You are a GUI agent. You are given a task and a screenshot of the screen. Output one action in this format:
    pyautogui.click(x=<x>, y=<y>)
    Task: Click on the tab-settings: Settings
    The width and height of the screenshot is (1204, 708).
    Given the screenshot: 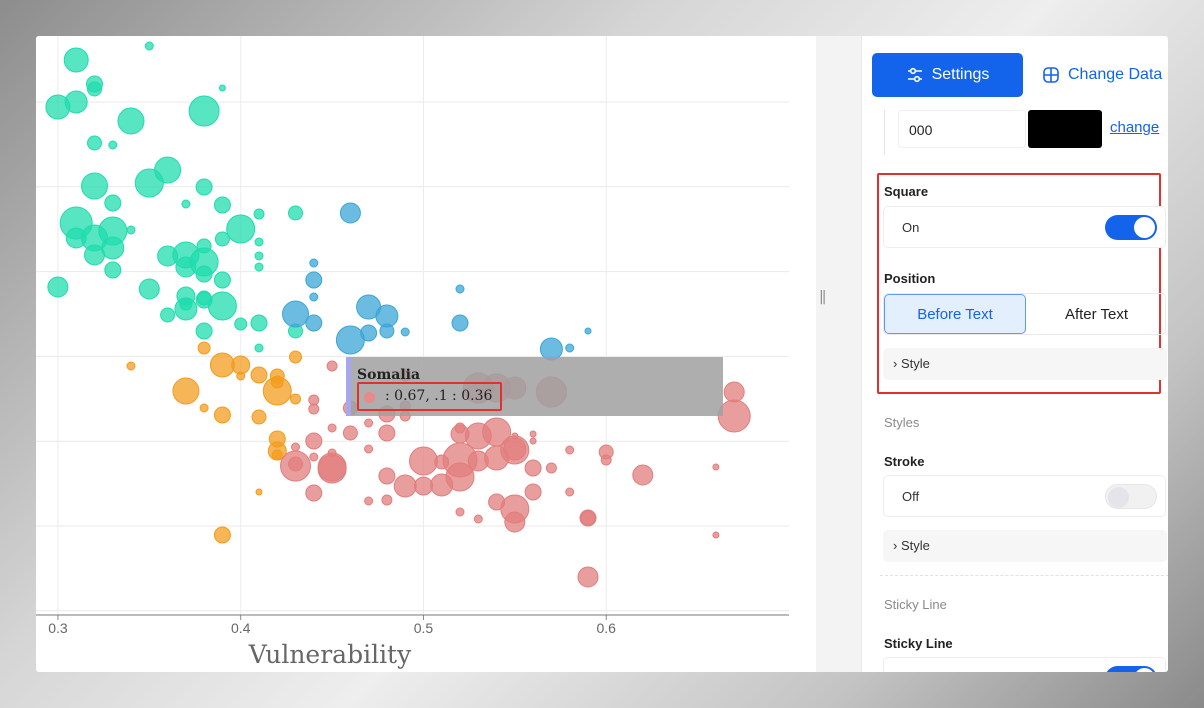 What is the action you would take?
    pyautogui.click(x=947, y=75)
    